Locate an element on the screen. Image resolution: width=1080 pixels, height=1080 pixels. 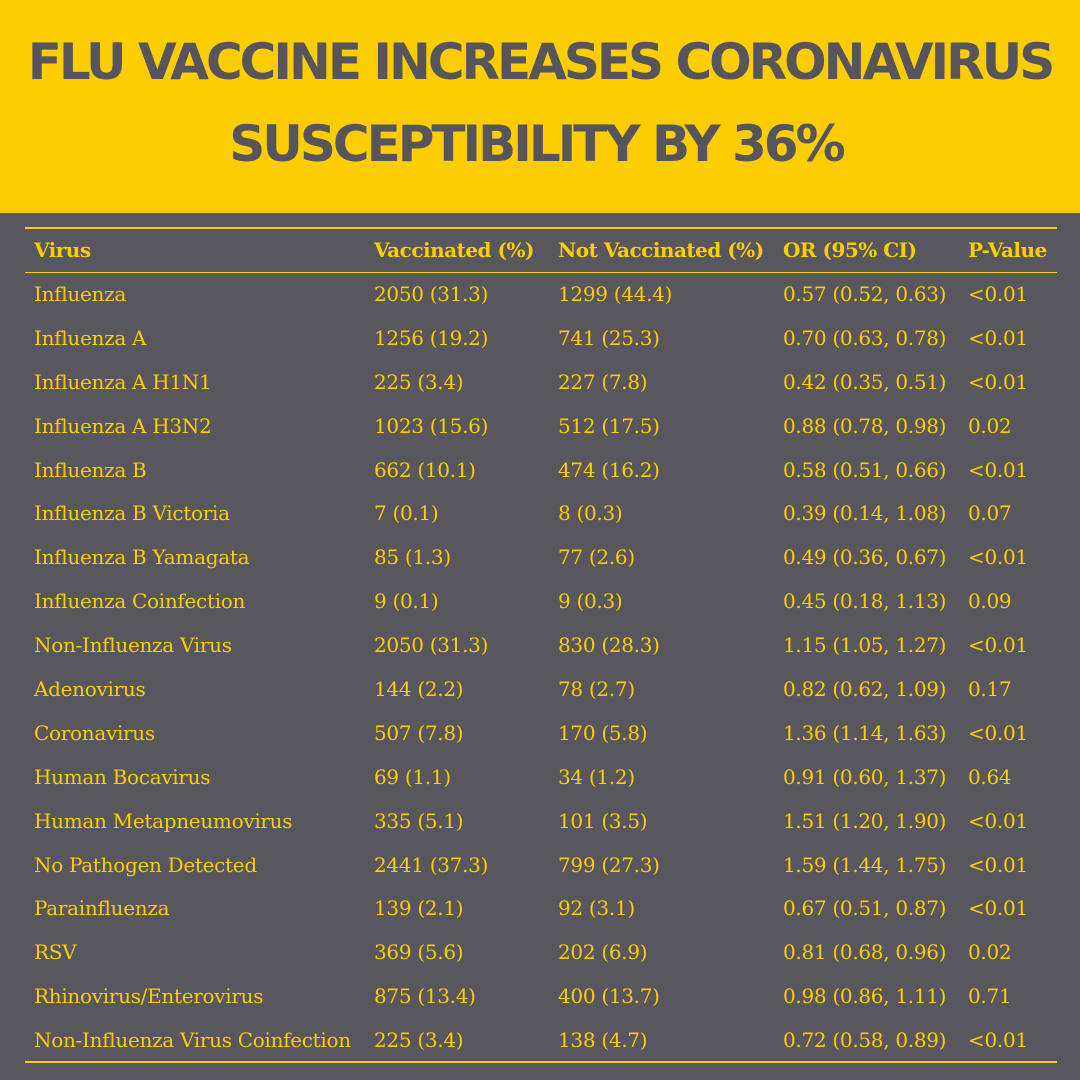
vaccinated-cell: 2441 (37.3) is located at coordinates (431, 864).